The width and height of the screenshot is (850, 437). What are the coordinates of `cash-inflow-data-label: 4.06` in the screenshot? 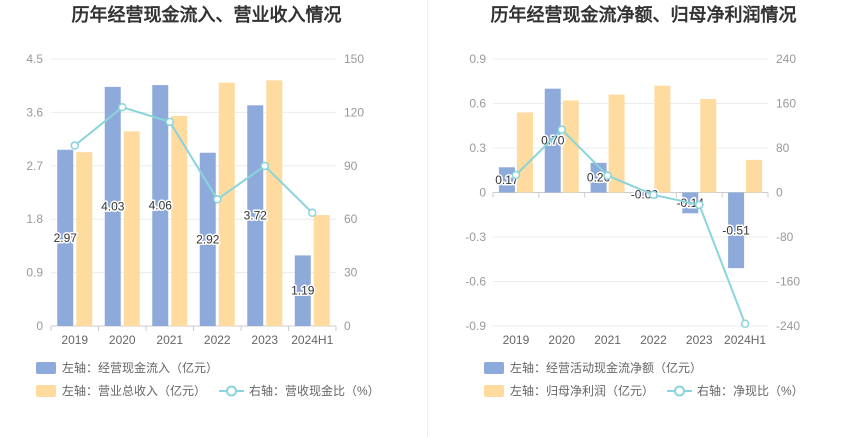 It's located at (161, 206).